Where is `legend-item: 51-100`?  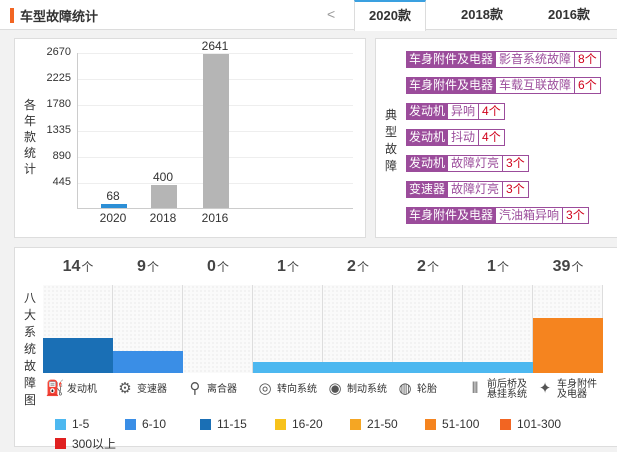 legend-item: 51-100 is located at coordinates (452, 424).